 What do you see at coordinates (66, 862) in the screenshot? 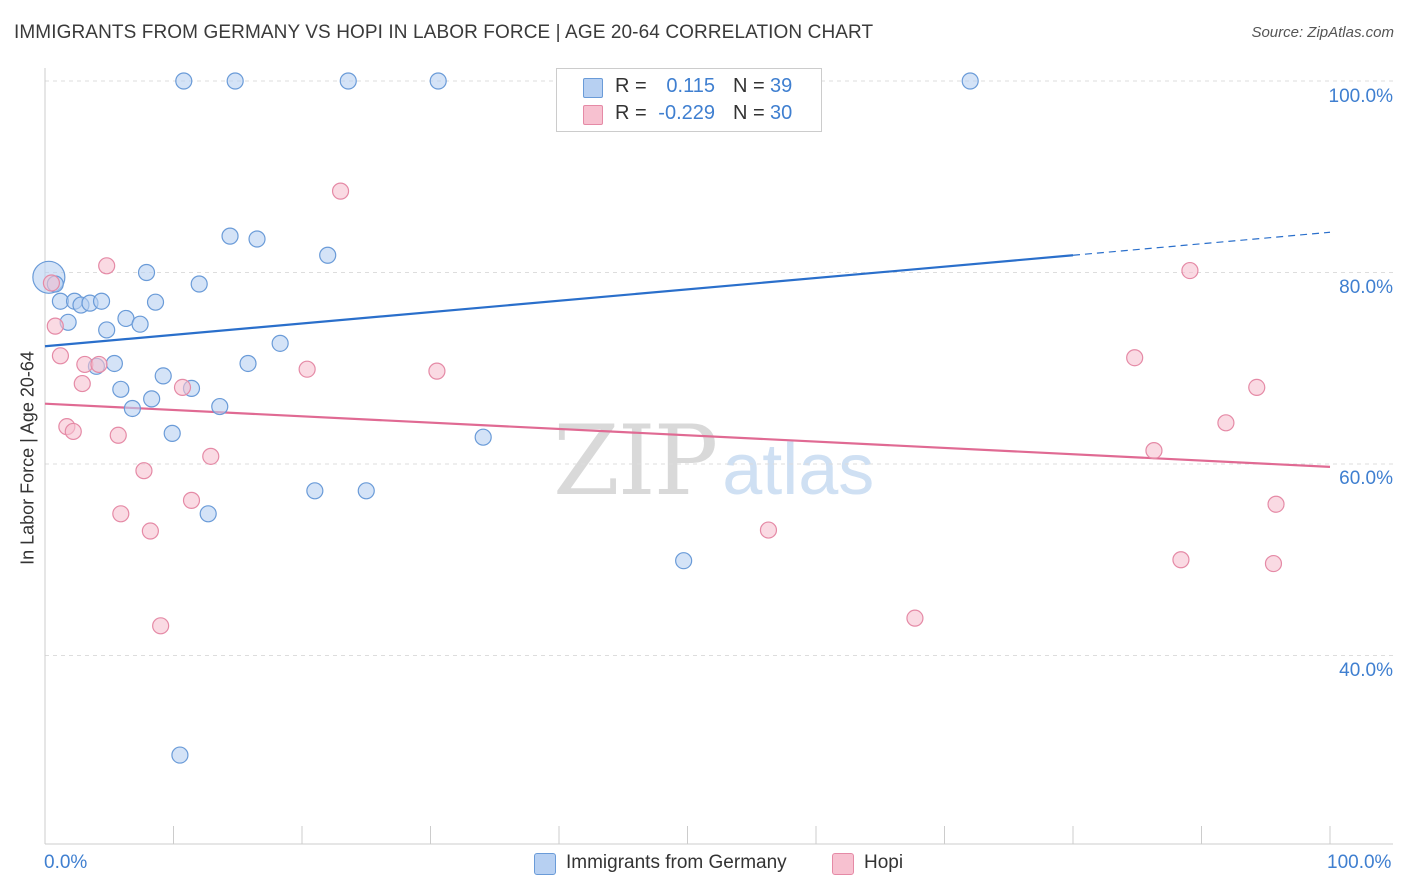
I see `x-tick-label-min: 0.0%` at bounding box center [66, 862].